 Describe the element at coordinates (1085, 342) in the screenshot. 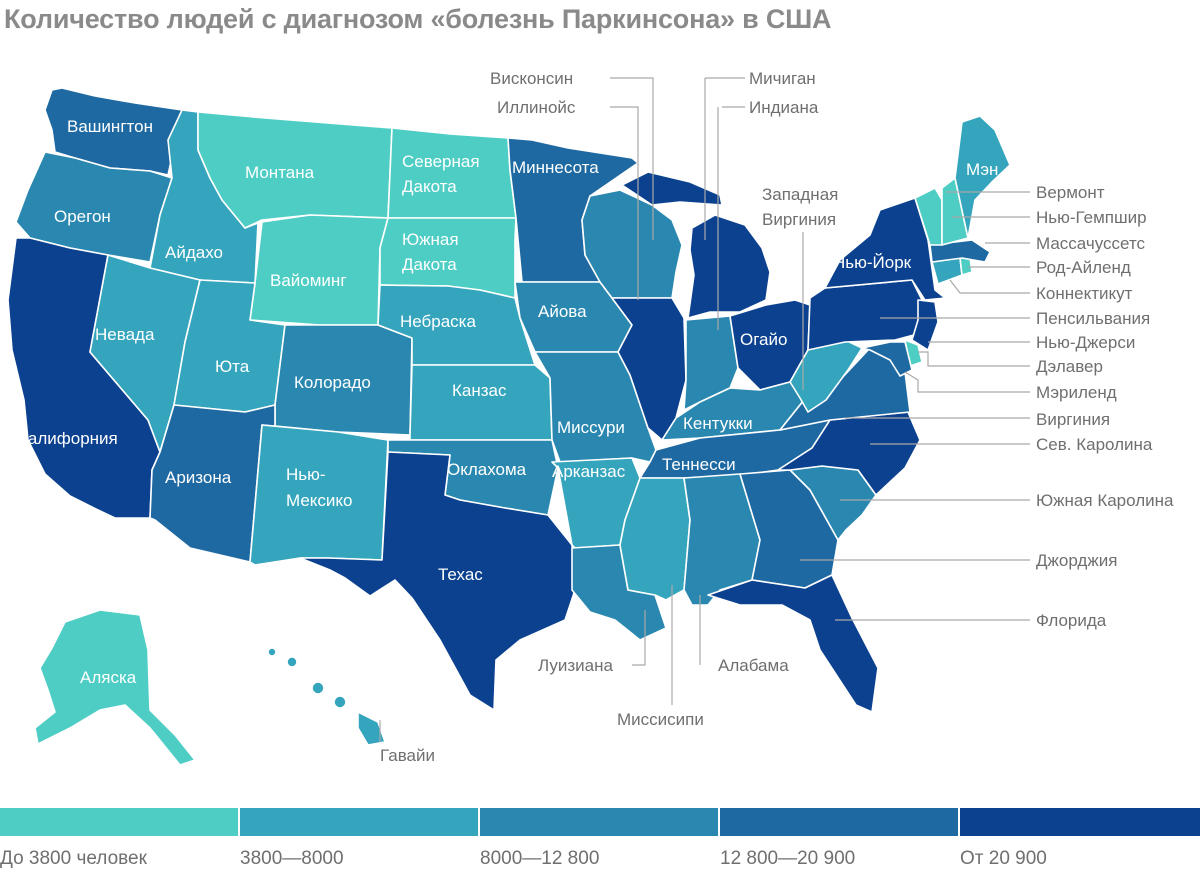

I see `label-new-jersey: Нью-Джерси` at that location.